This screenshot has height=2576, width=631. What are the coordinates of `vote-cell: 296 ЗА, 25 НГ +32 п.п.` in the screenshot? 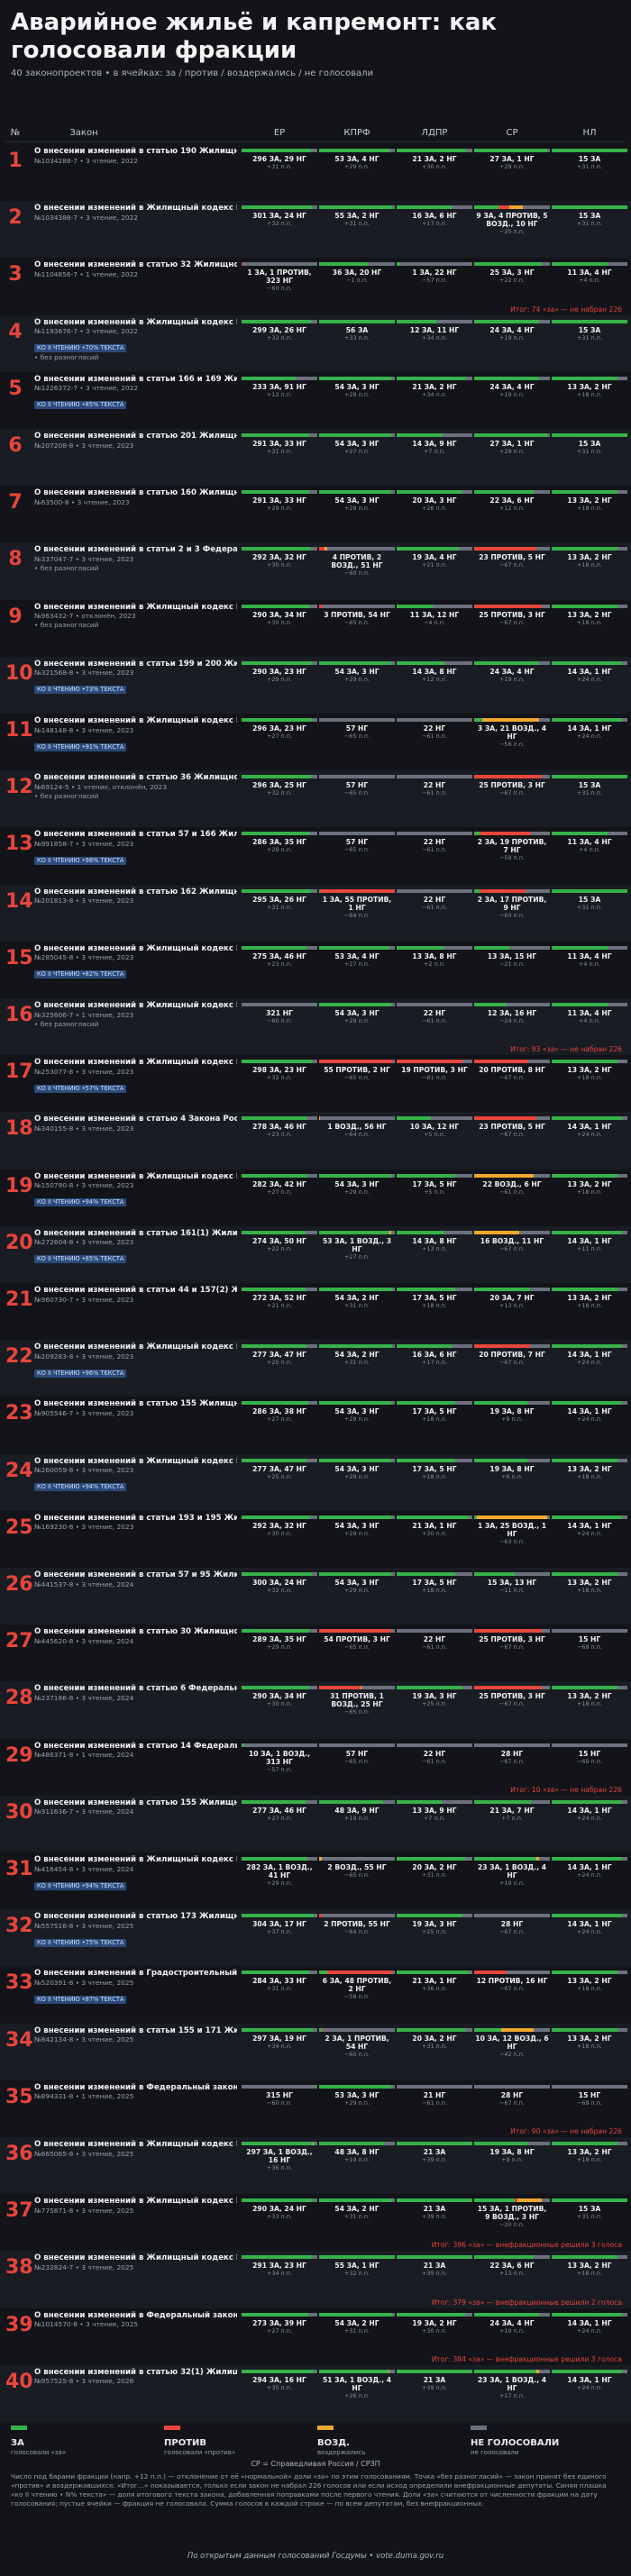 It's located at (279, 785).